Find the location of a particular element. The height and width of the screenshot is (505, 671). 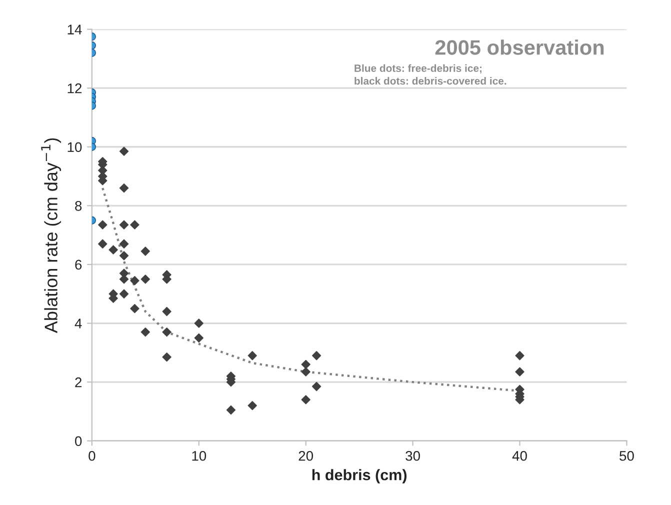

y-axis-title: Ablation rate (cm day$^{−1}$) is located at coordinates (51, 236).